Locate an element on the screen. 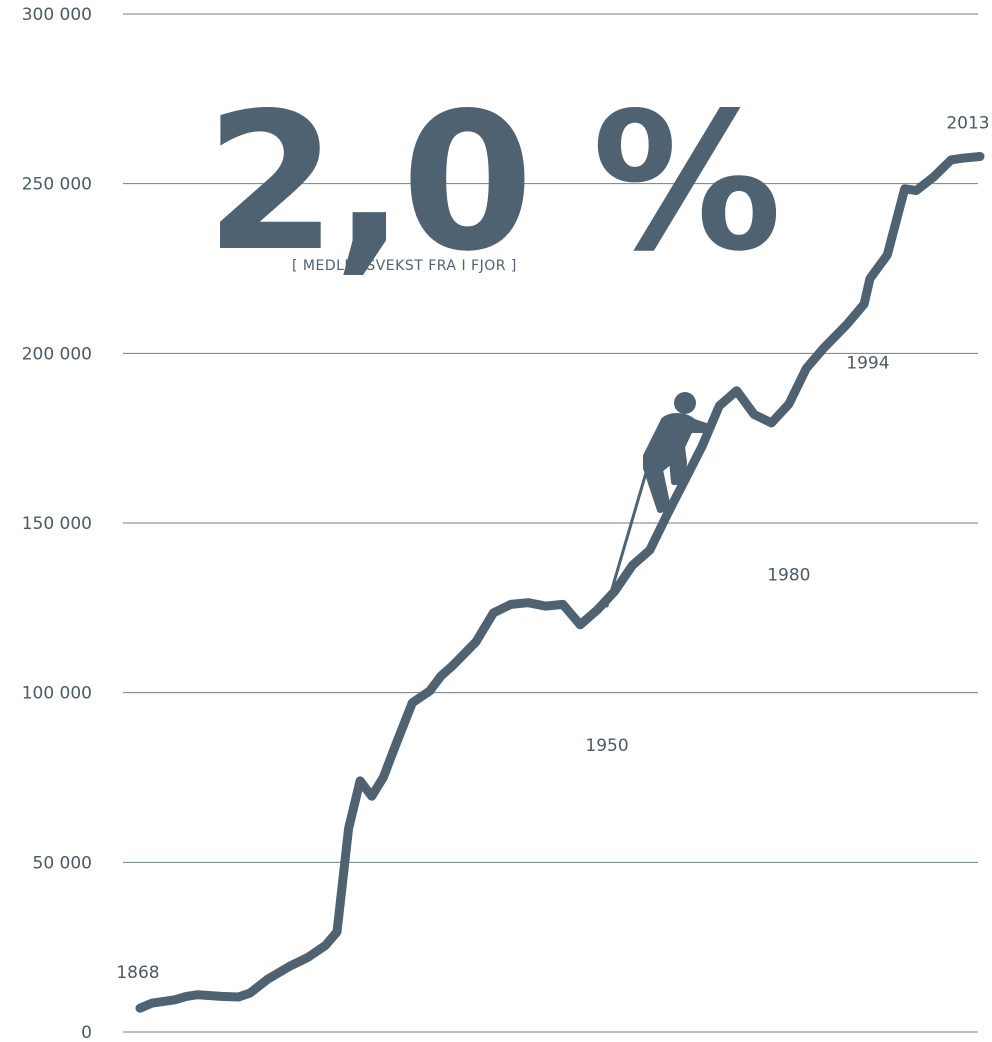 This screenshot has height=1042, width=992. y-tick-label: 150 000 is located at coordinates (57, 524).